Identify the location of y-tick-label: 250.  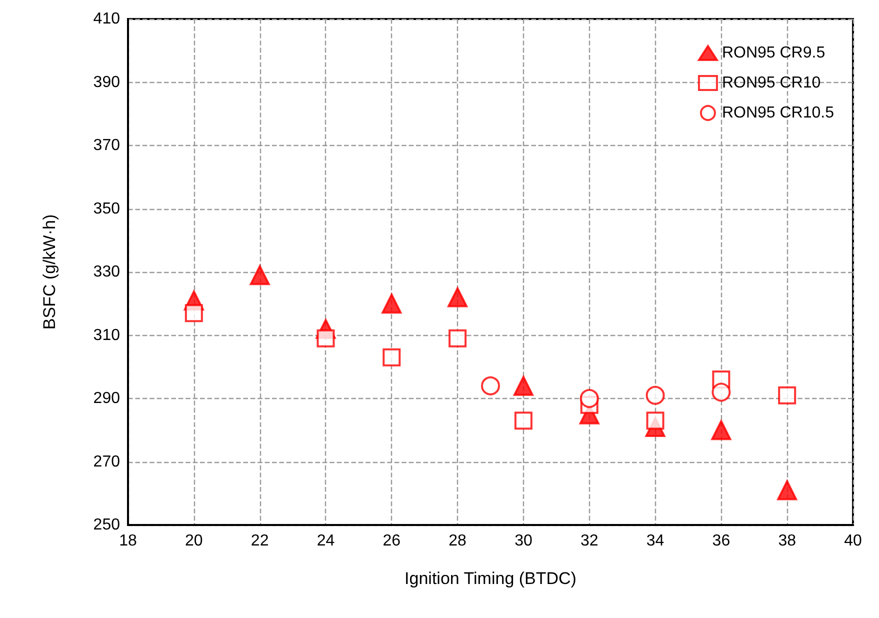
(106, 525).